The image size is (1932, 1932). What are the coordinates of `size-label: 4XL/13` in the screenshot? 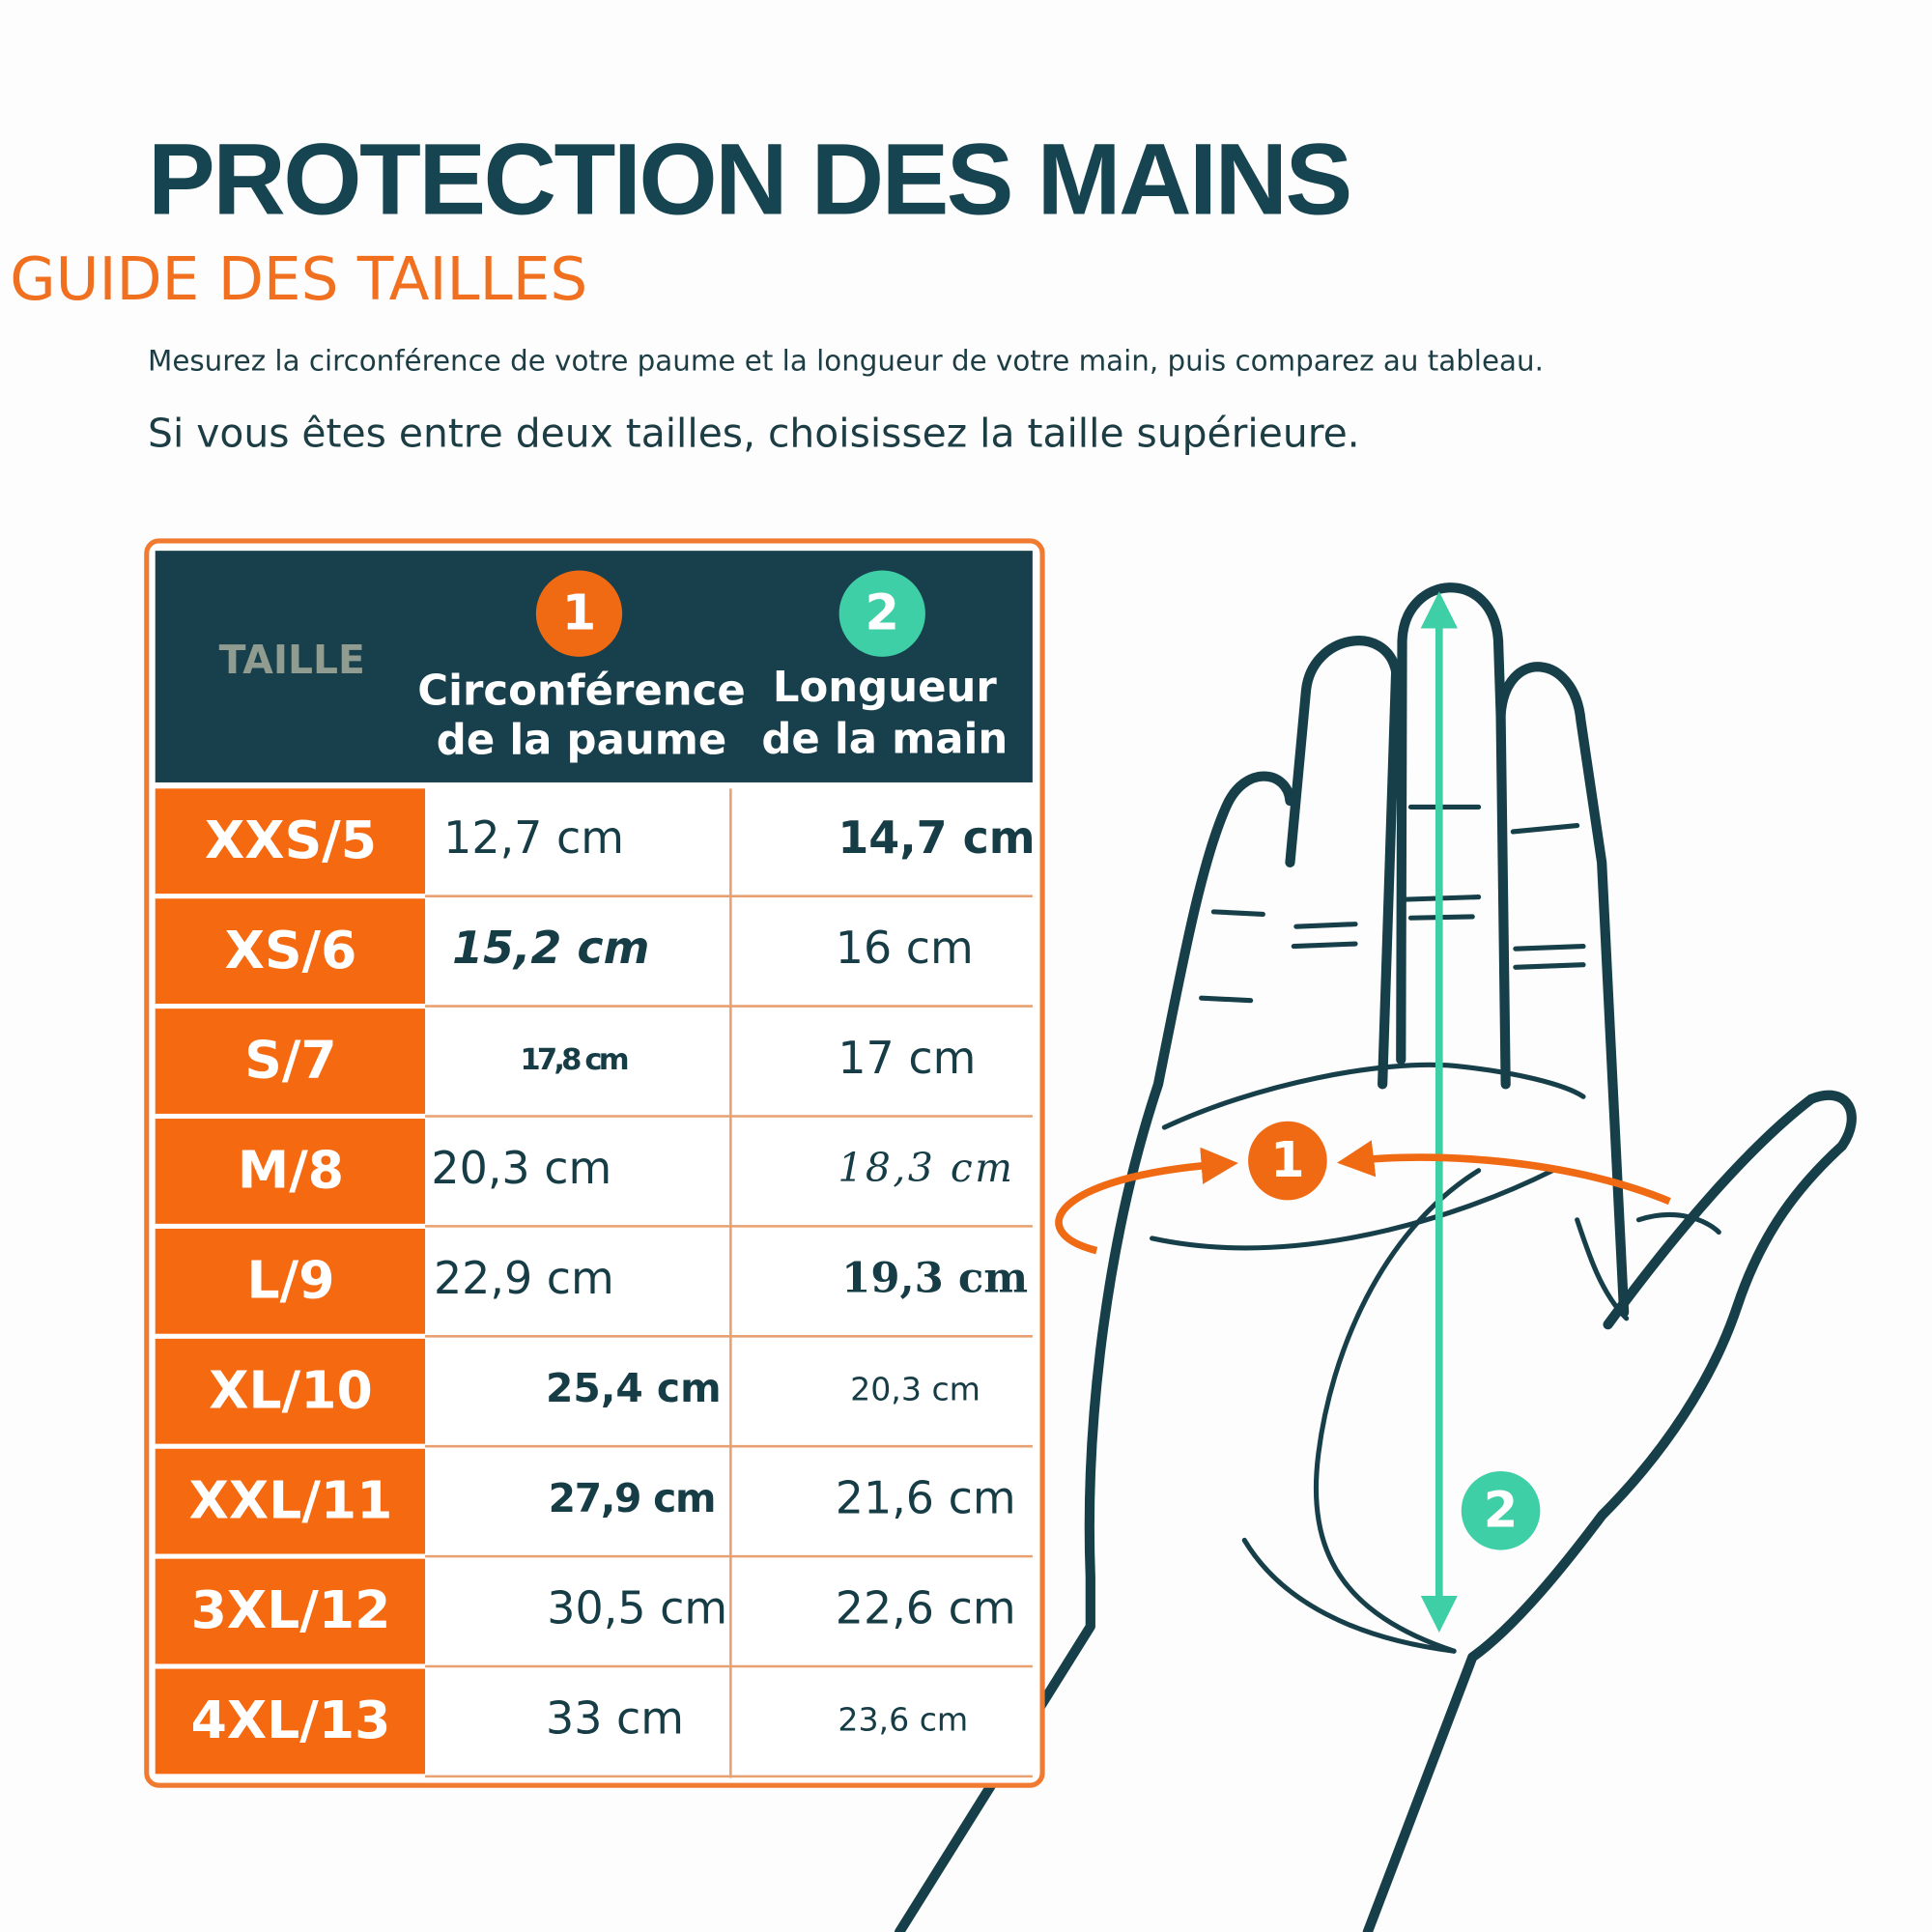 It's located at (291, 1720).